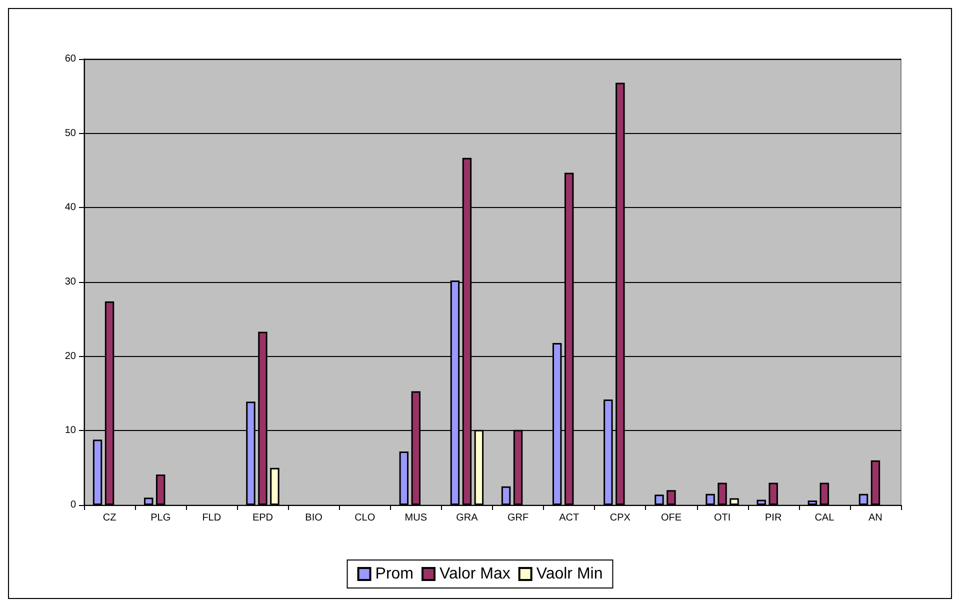 The image size is (960, 607). What do you see at coordinates (70, 430) in the screenshot?
I see `y-tick-label: 10` at bounding box center [70, 430].